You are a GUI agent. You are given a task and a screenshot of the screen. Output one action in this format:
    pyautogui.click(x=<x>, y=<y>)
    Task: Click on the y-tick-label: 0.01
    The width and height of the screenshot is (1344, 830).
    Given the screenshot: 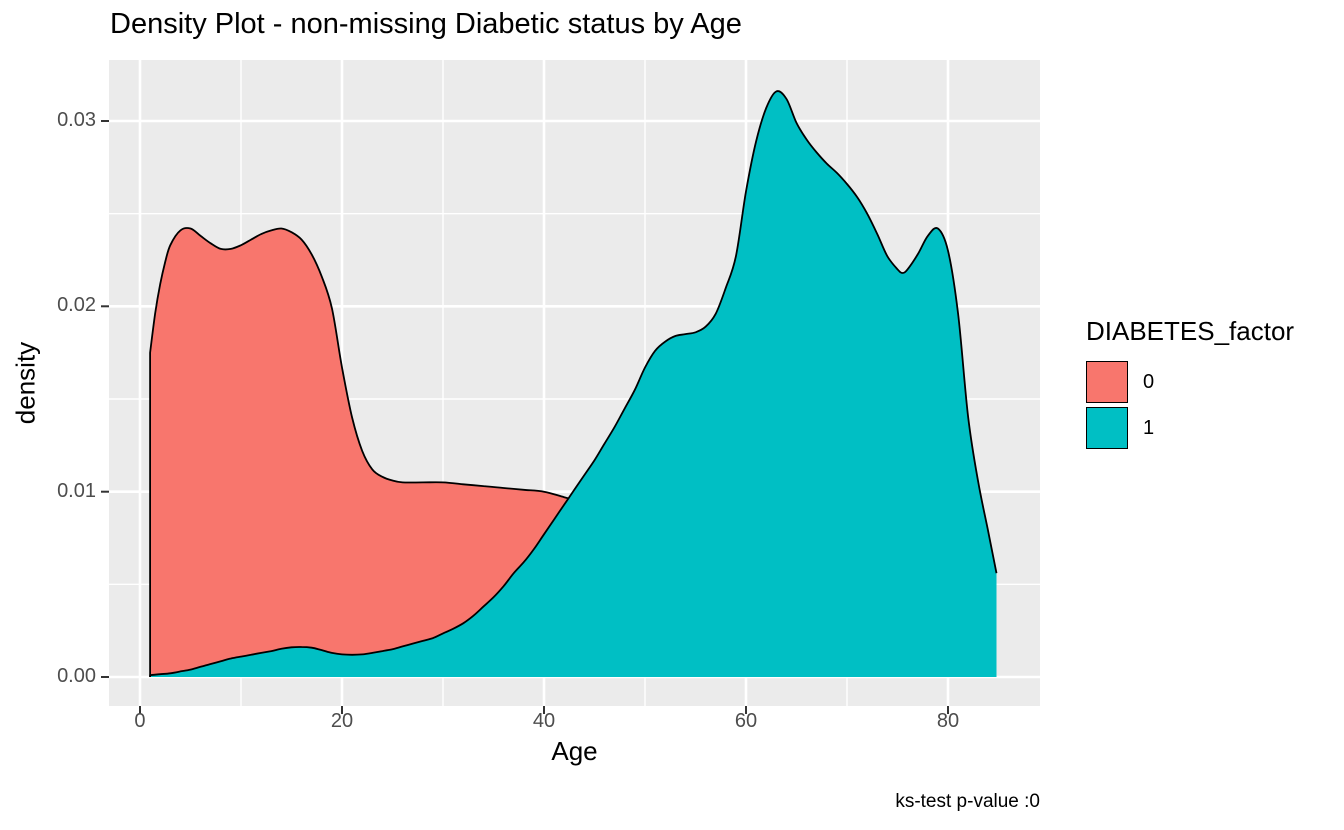 What is the action you would take?
    pyautogui.click(x=76, y=490)
    